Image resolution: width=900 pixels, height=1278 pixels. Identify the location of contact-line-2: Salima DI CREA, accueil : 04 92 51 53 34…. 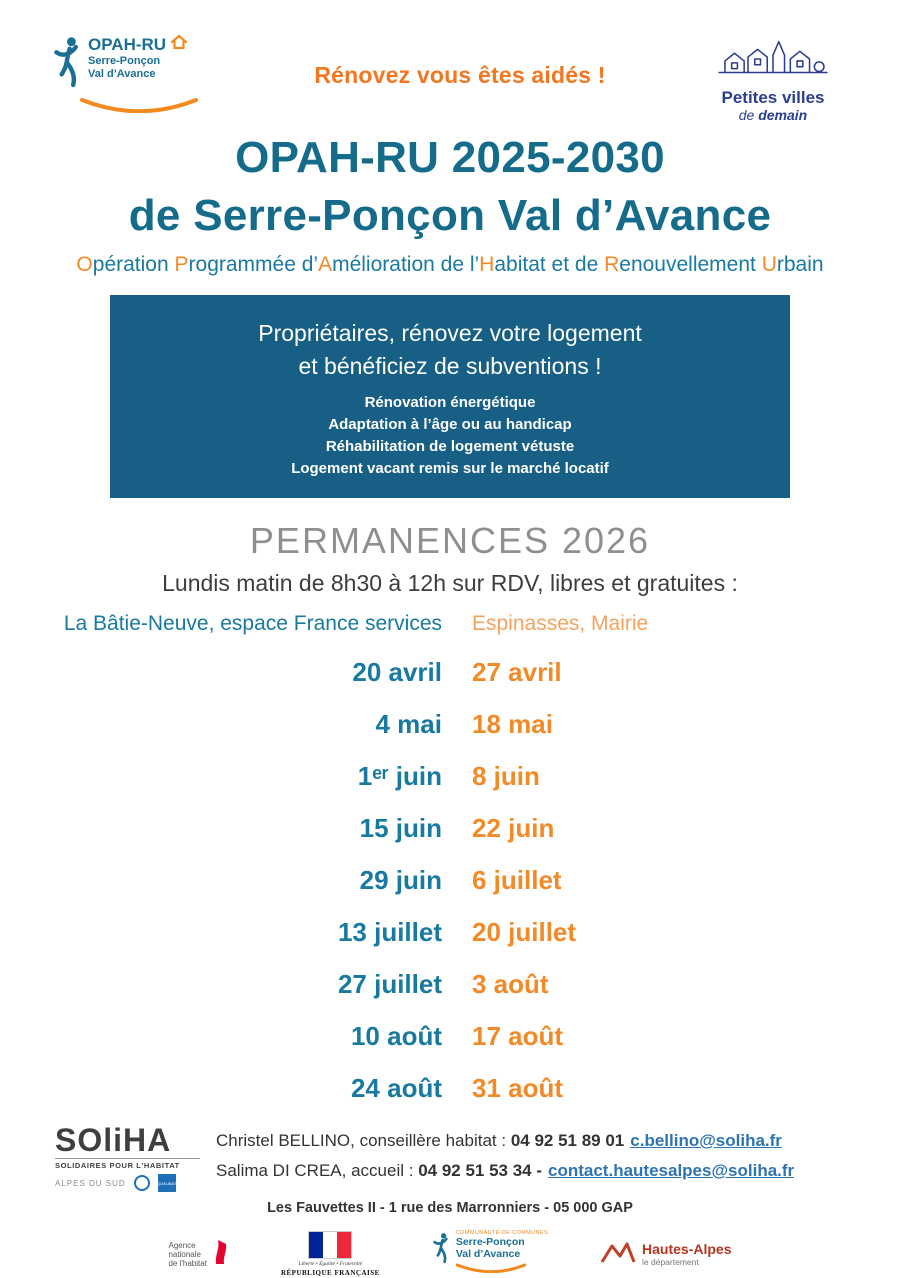
(505, 1171).